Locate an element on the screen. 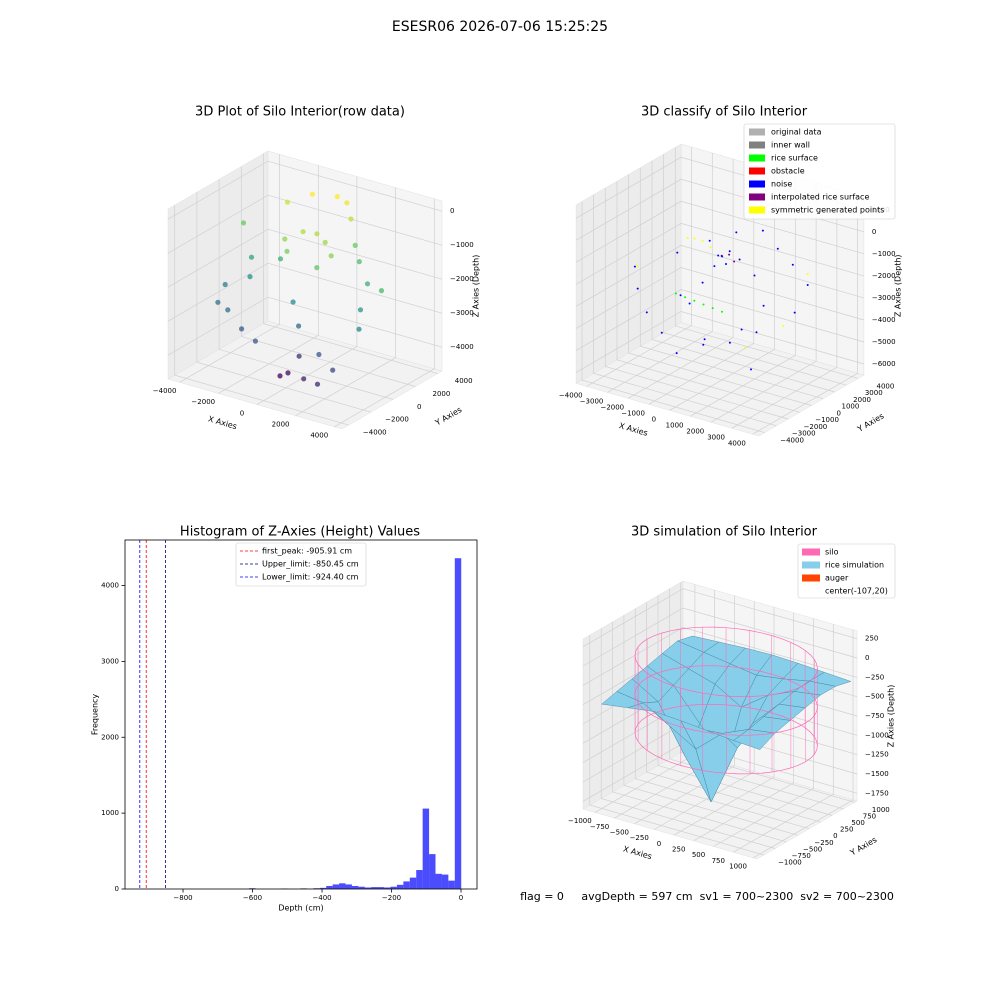  y-tick-label: 500 is located at coordinates (857, 823).